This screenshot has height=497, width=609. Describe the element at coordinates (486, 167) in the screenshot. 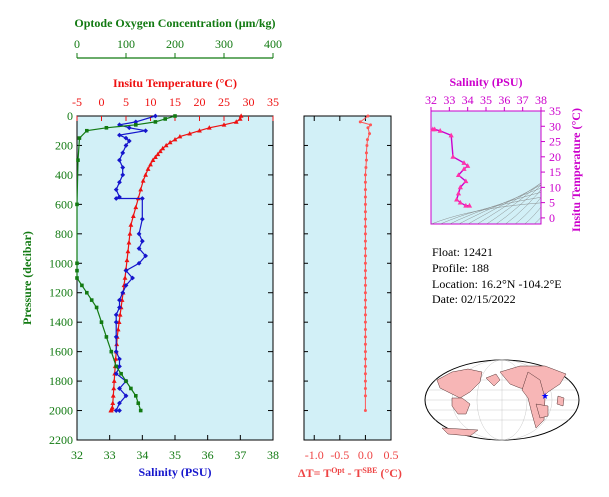

I see `ts-plot-background` at that location.